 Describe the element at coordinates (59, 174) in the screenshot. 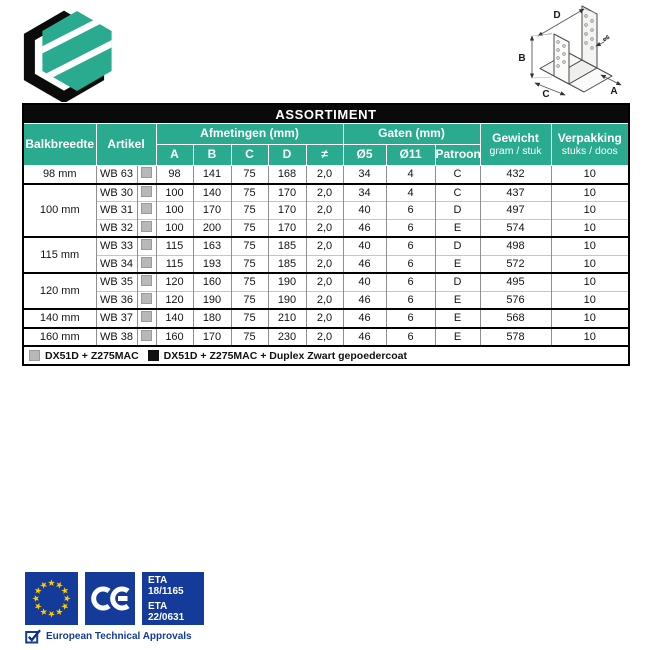

I see `balkbreedte-cell: 98 mm` at that location.